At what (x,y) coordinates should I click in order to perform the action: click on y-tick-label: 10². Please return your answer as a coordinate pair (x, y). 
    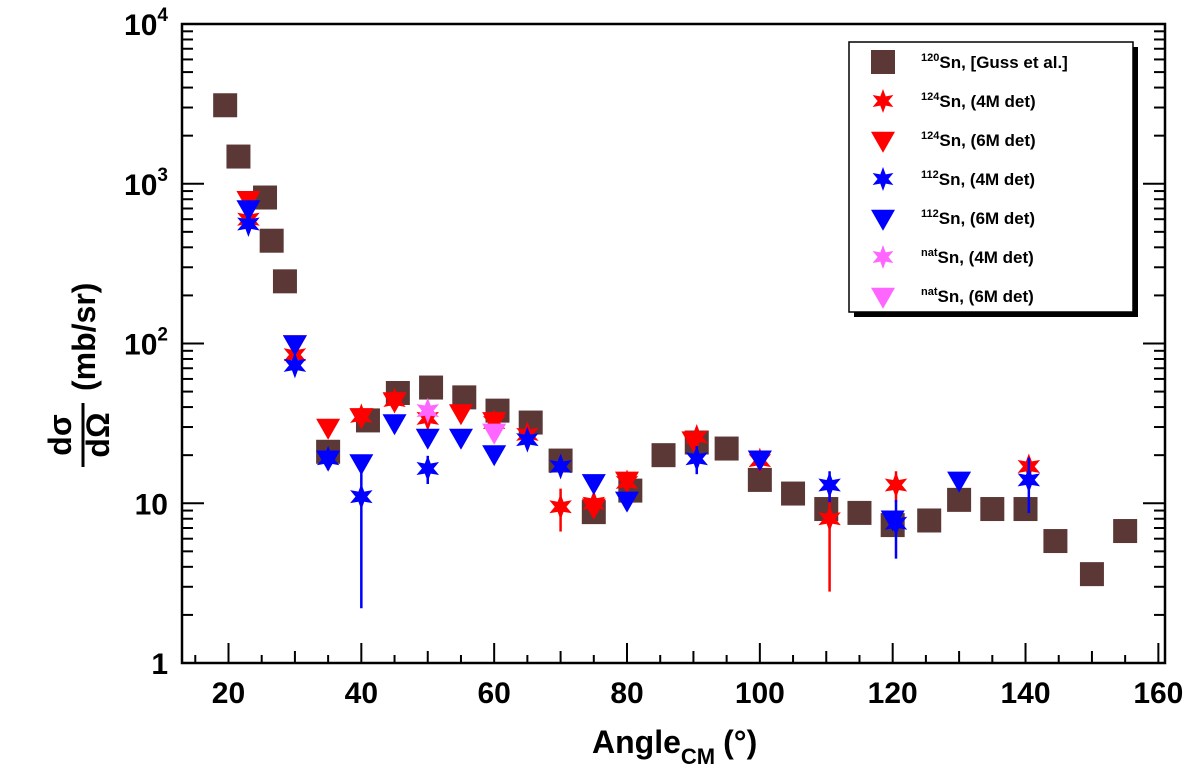
    Looking at the image, I should click on (146, 343).